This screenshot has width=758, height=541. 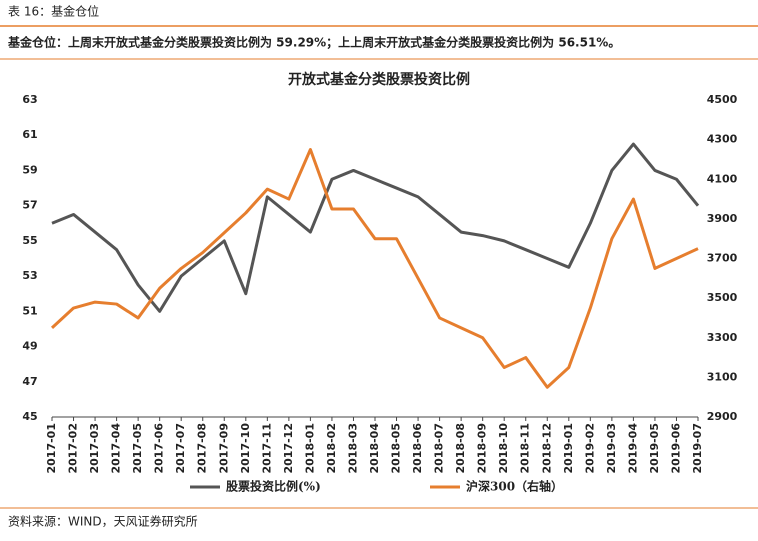 What do you see at coordinates (514, 486) in the screenshot?
I see `legend-label: 沪深300（右轴）` at bounding box center [514, 486].